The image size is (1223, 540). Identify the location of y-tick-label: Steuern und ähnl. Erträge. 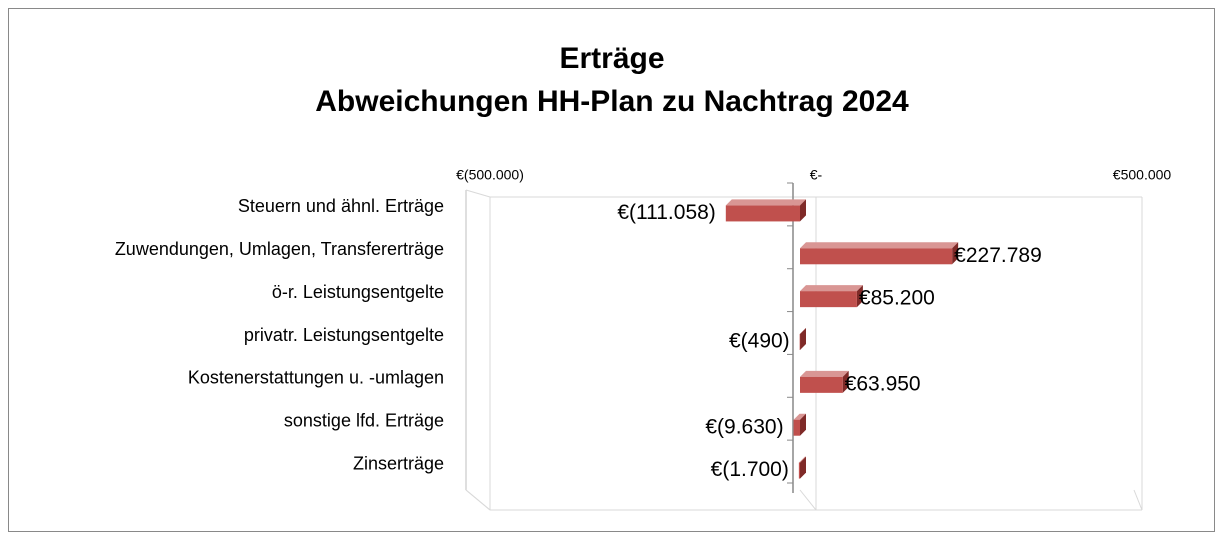
(341, 206).